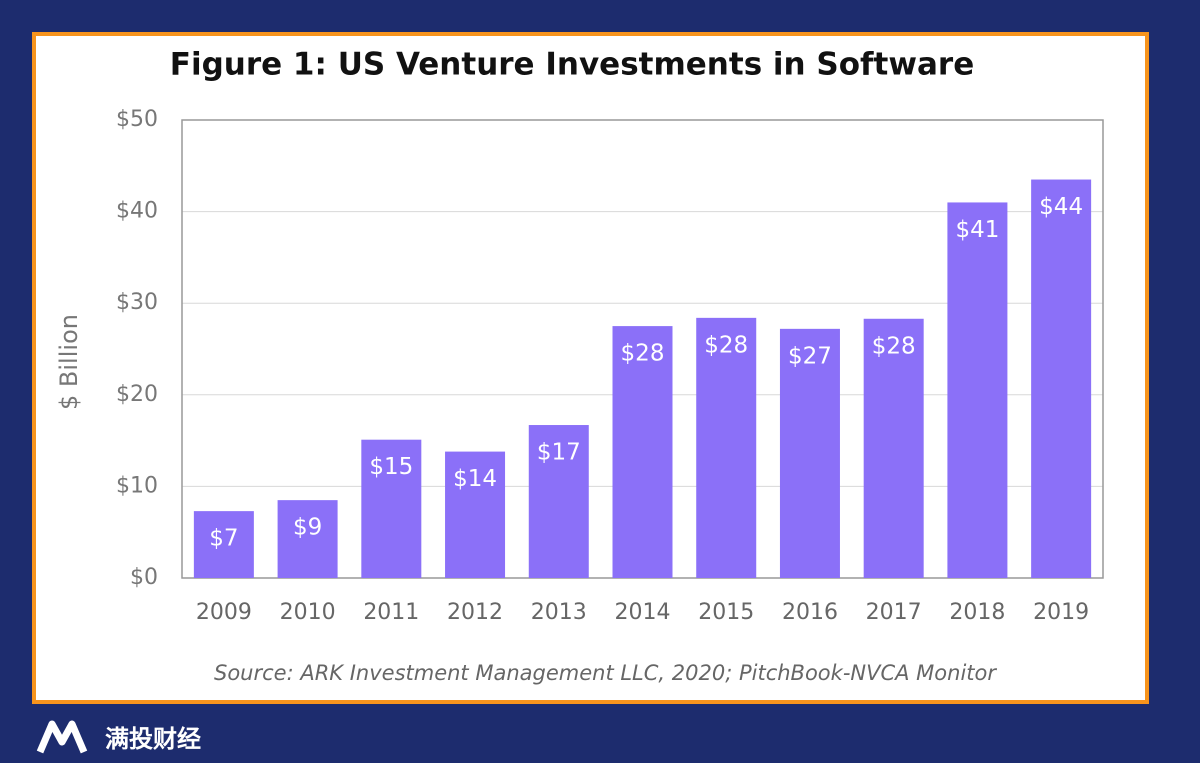 This screenshot has width=1200, height=763. Describe the element at coordinates (559, 612) in the screenshot. I see `x-tick-label: 2013` at that location.